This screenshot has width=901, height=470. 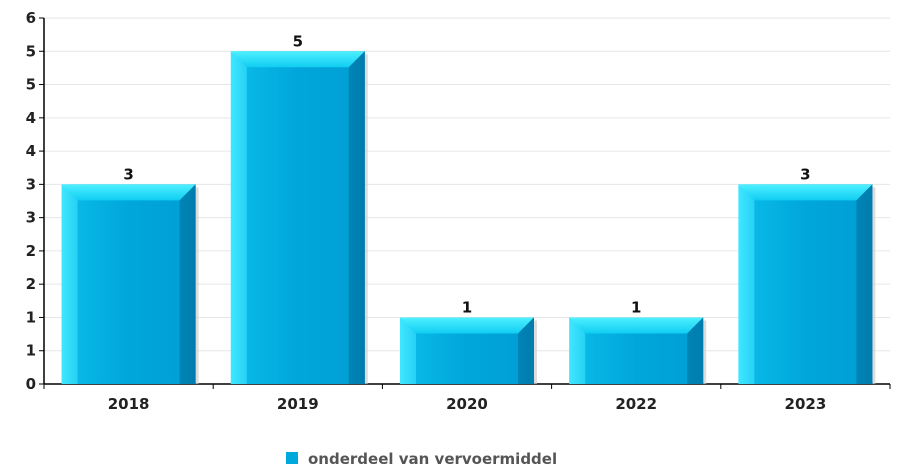 What do you see at coordinates (31, 18) in the screenshot?
I see `y-tick-label: 6` at bounding box center [31, 18].